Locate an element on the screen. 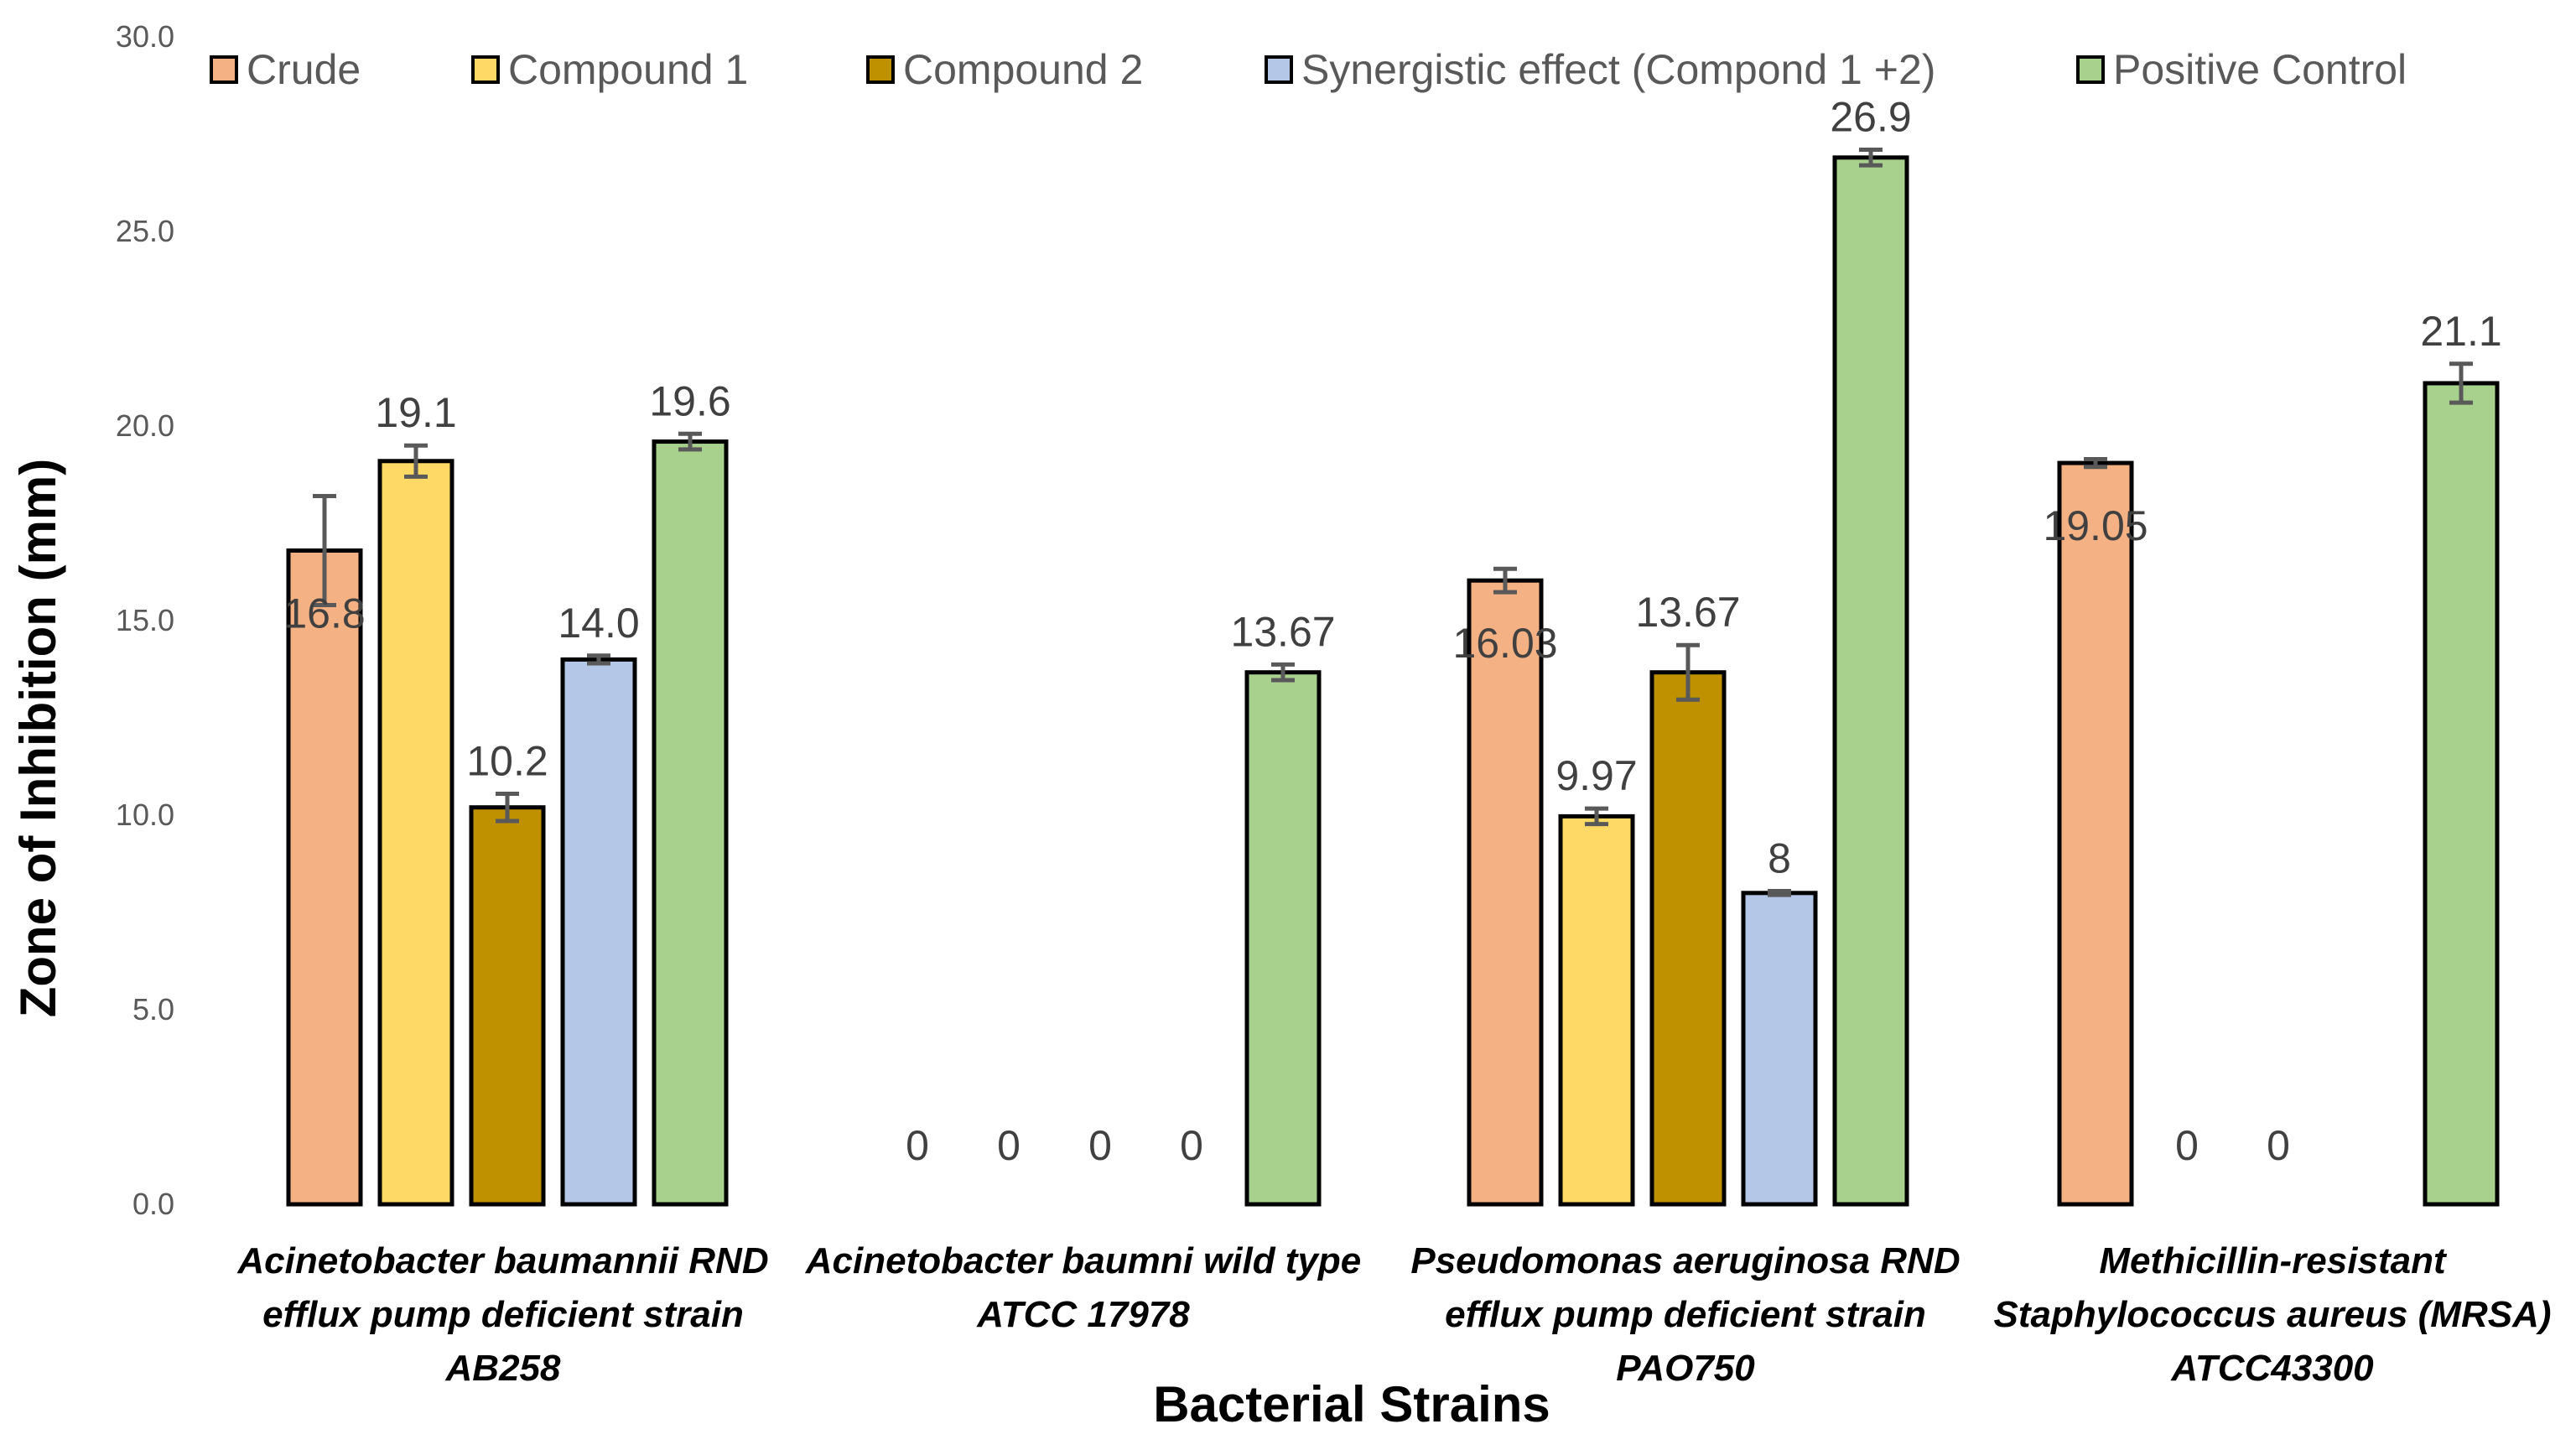 The height and width of the screenshot is (1450, 2576). legend-item: Crude is located at coordinates (285, 69).